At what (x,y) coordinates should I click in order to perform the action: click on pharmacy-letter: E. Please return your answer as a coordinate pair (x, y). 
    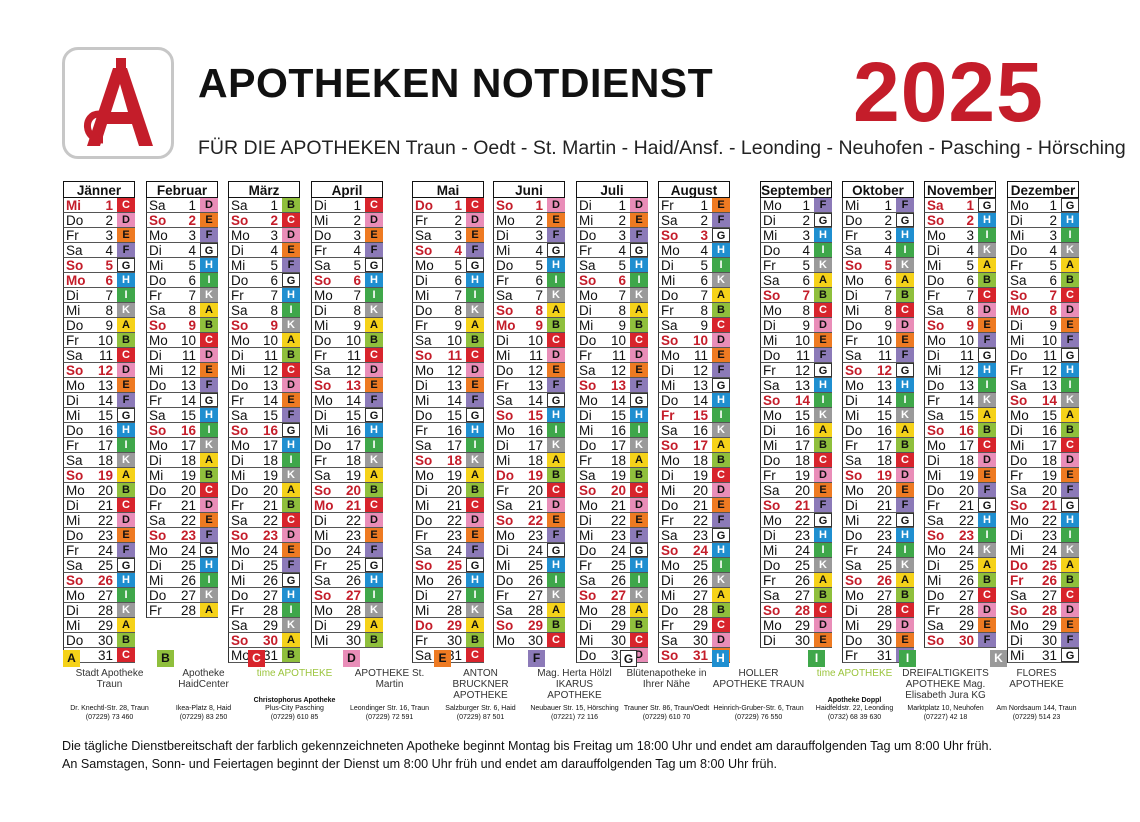
    Looking at the image, I should click on (442, 658).